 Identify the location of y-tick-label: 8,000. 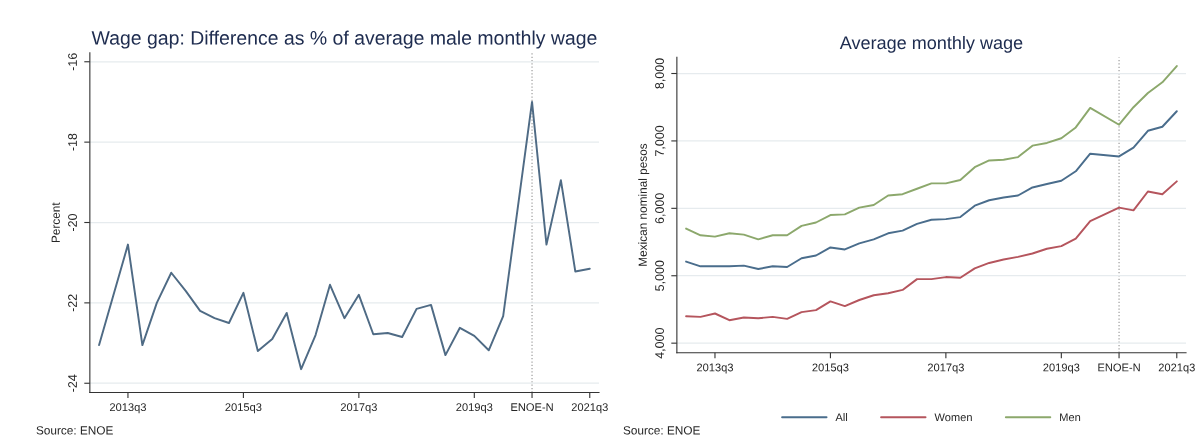
(660, 73).